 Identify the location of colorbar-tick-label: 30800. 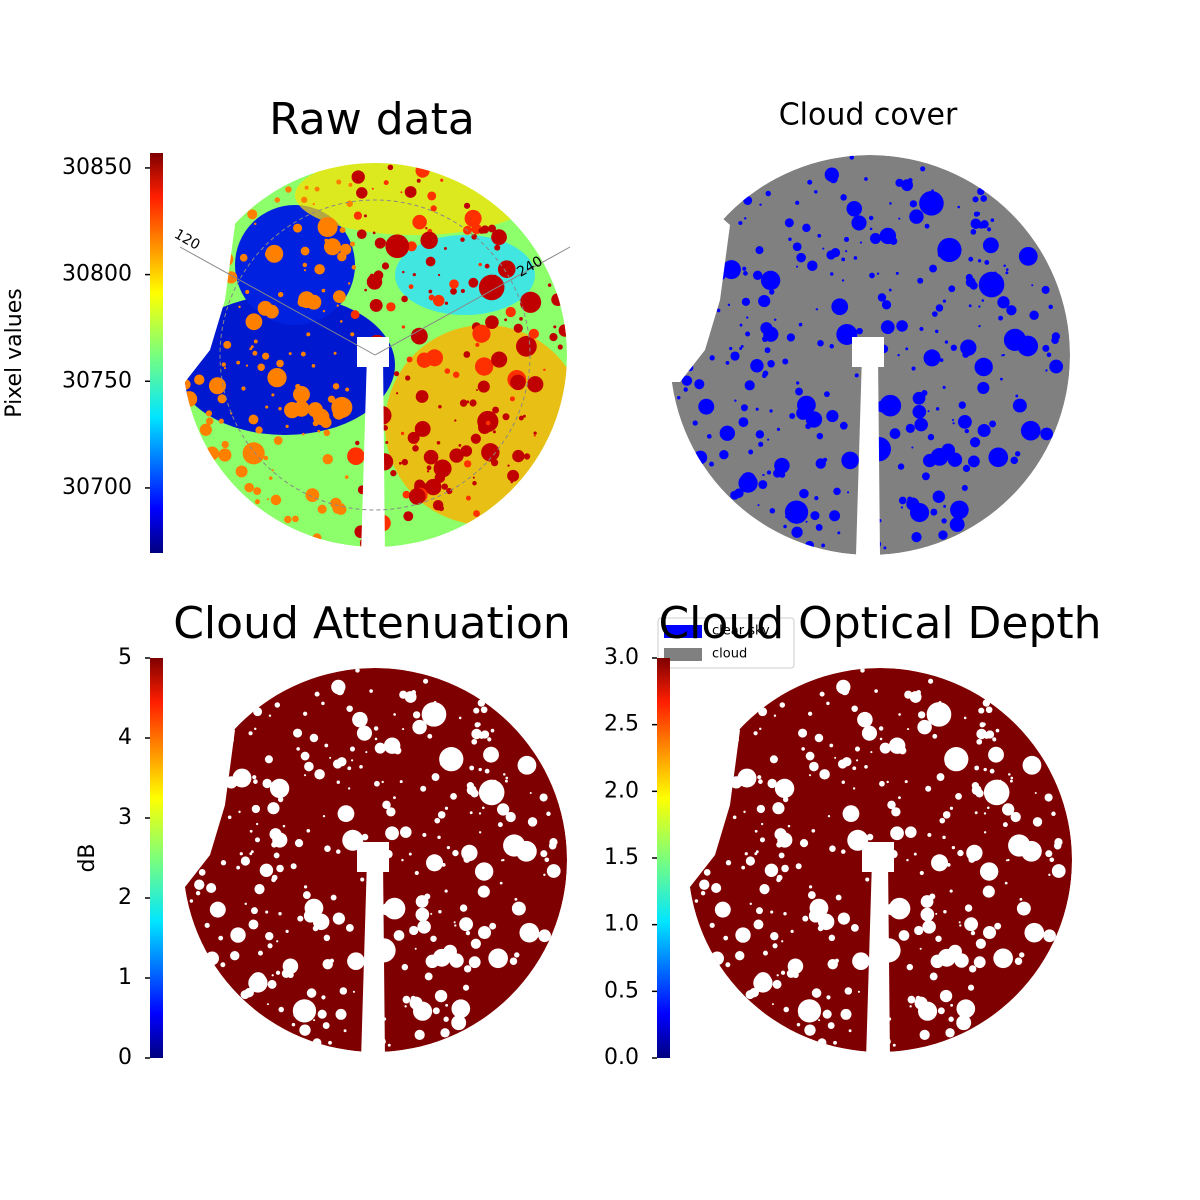
(97, 274).